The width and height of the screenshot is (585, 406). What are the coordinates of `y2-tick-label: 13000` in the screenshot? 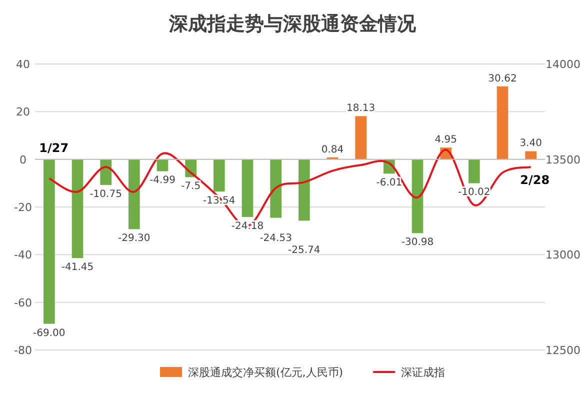 It's located at (563, 255).